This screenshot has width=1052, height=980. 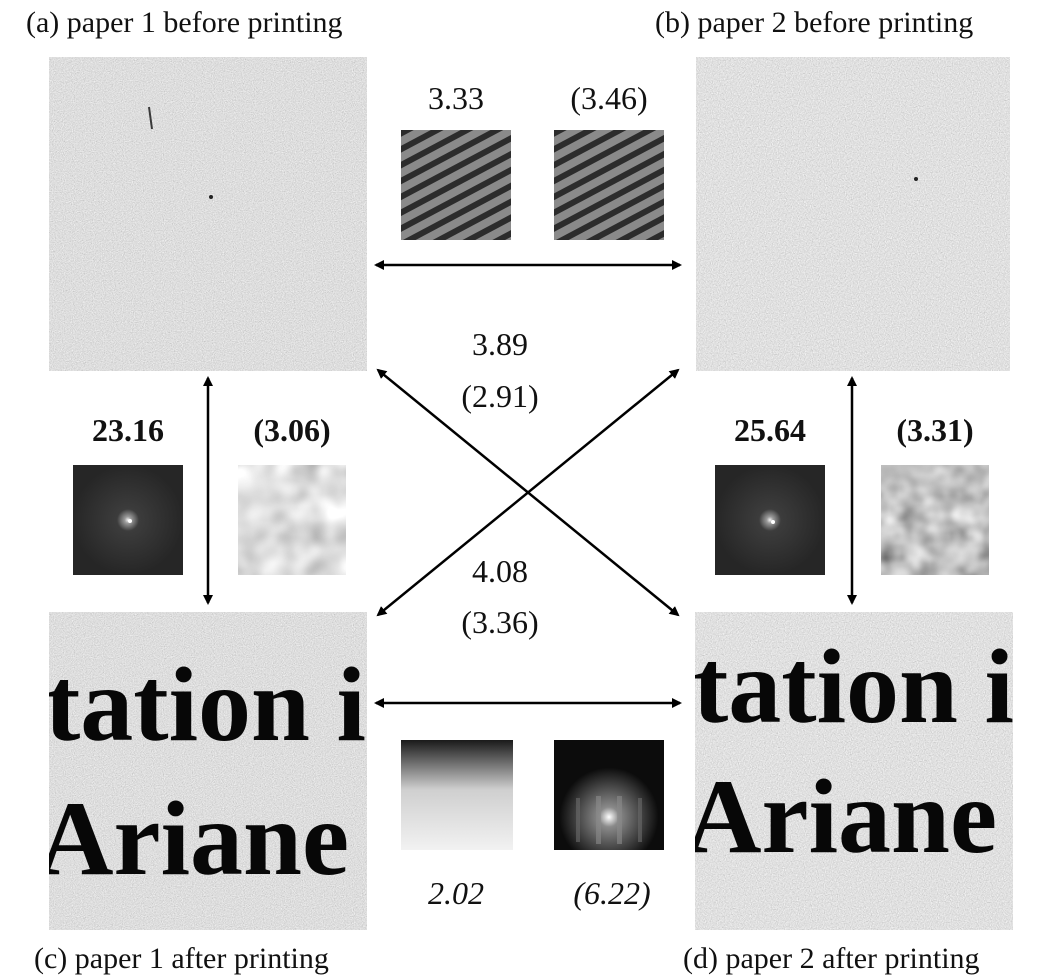 What do you see at coordinates (184, 22) in the screenshot?
I see `caption-a: (a) paper 1 before printing` at bounding box center [184, 22].